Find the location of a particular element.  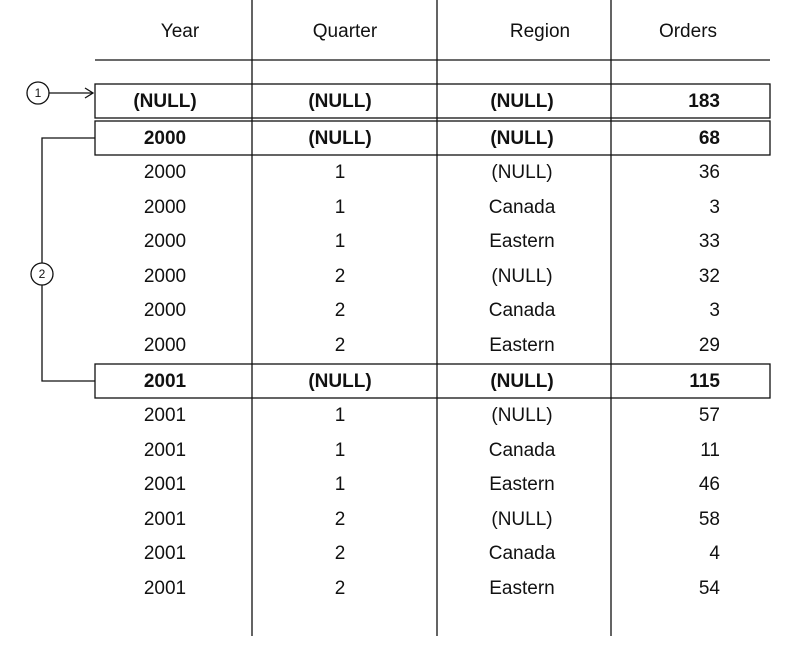

table-cell: 68 is located at coordinates (709, 138).